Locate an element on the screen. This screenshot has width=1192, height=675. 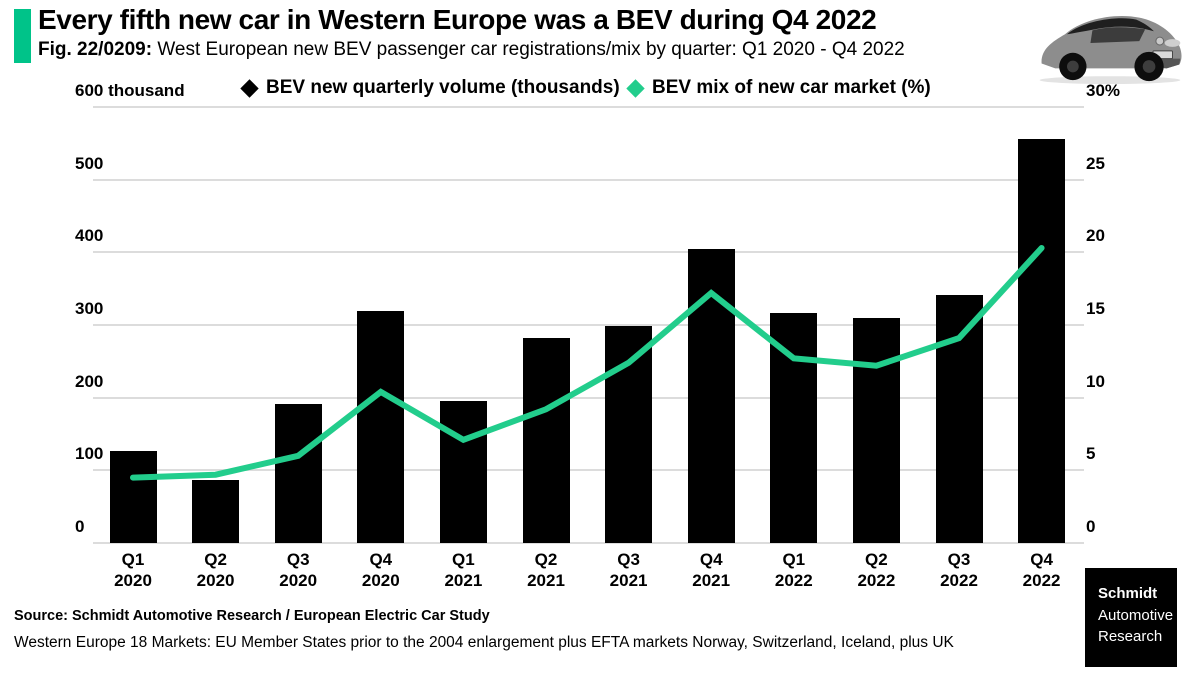
x-axis-tick: Q2 2020 is located at coordinates (216, 570).